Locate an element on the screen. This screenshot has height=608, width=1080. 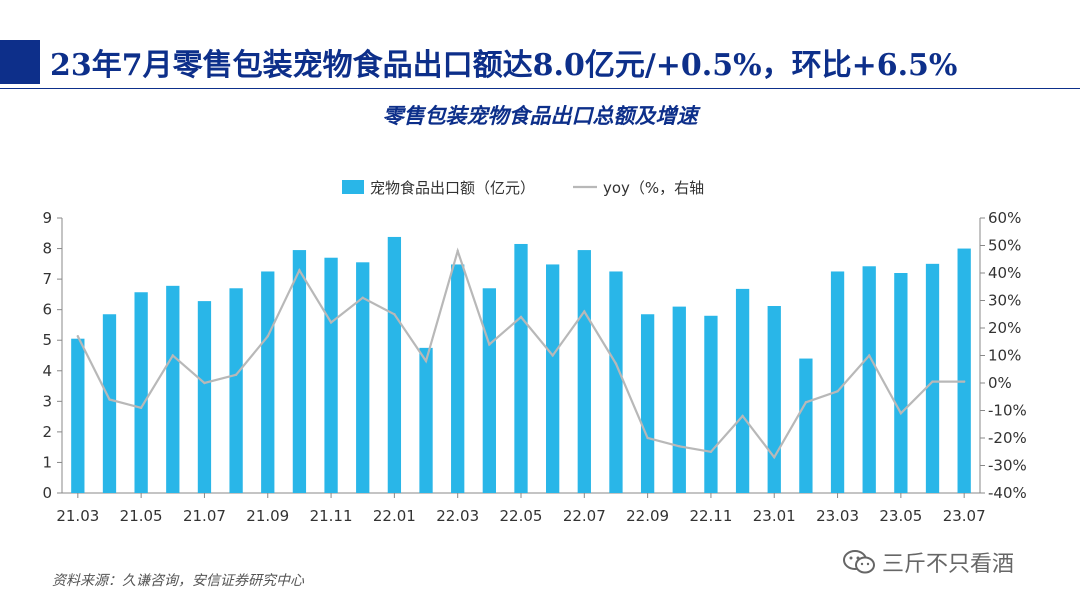
right-tick-label: -40% is located at coordinates (1007, 493).